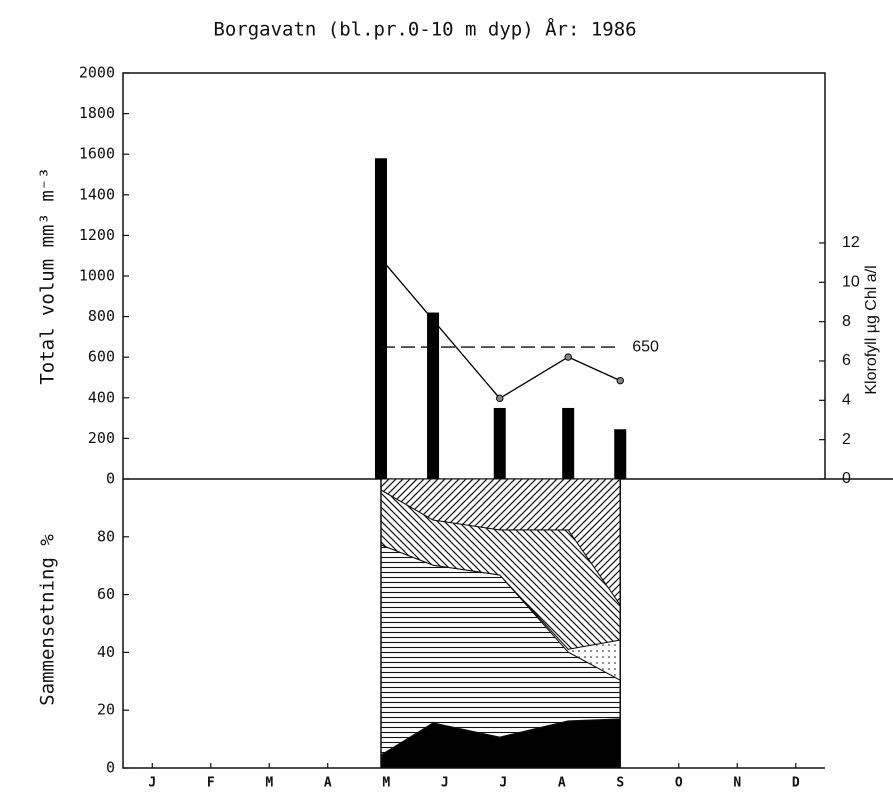 The image size is (893, 792). Describe the element at coordinates (500, 329) in the screenshot. I see `line` at that location.